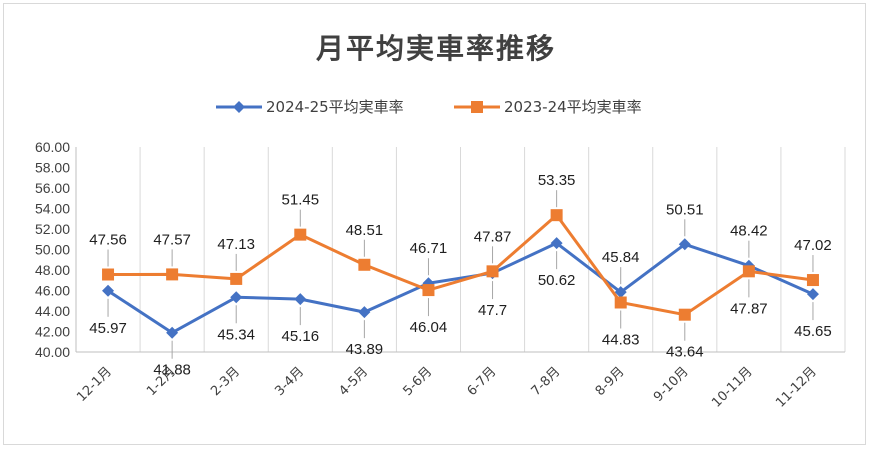  I want to click on data-label: 47.56, so click(108, 240).